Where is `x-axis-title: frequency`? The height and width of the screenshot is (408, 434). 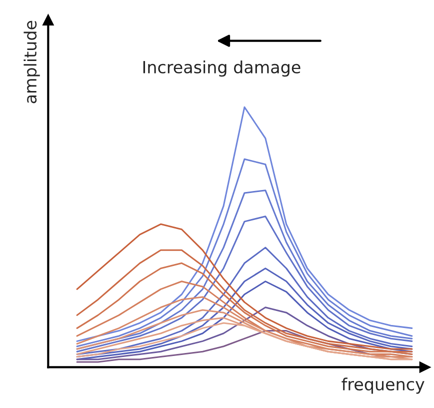
x-axis-title: frequency is located at coordinates (383, 386).